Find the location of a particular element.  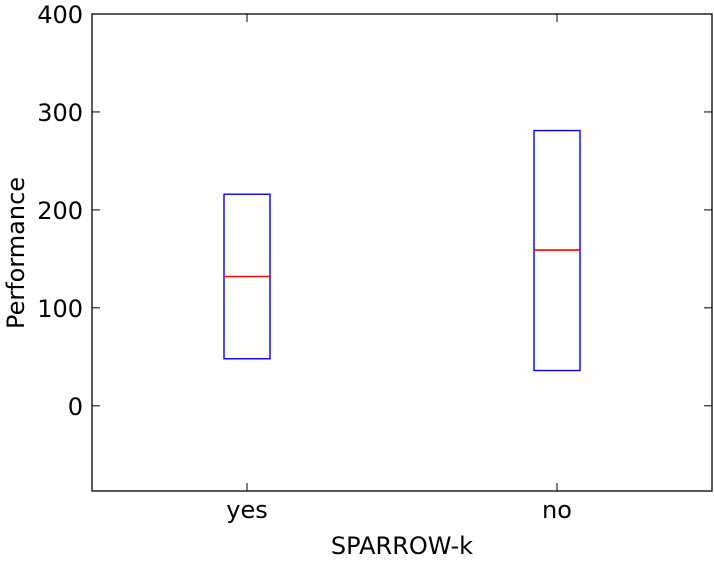

y-tick-label: 300 is located at coordinates (60, 113).